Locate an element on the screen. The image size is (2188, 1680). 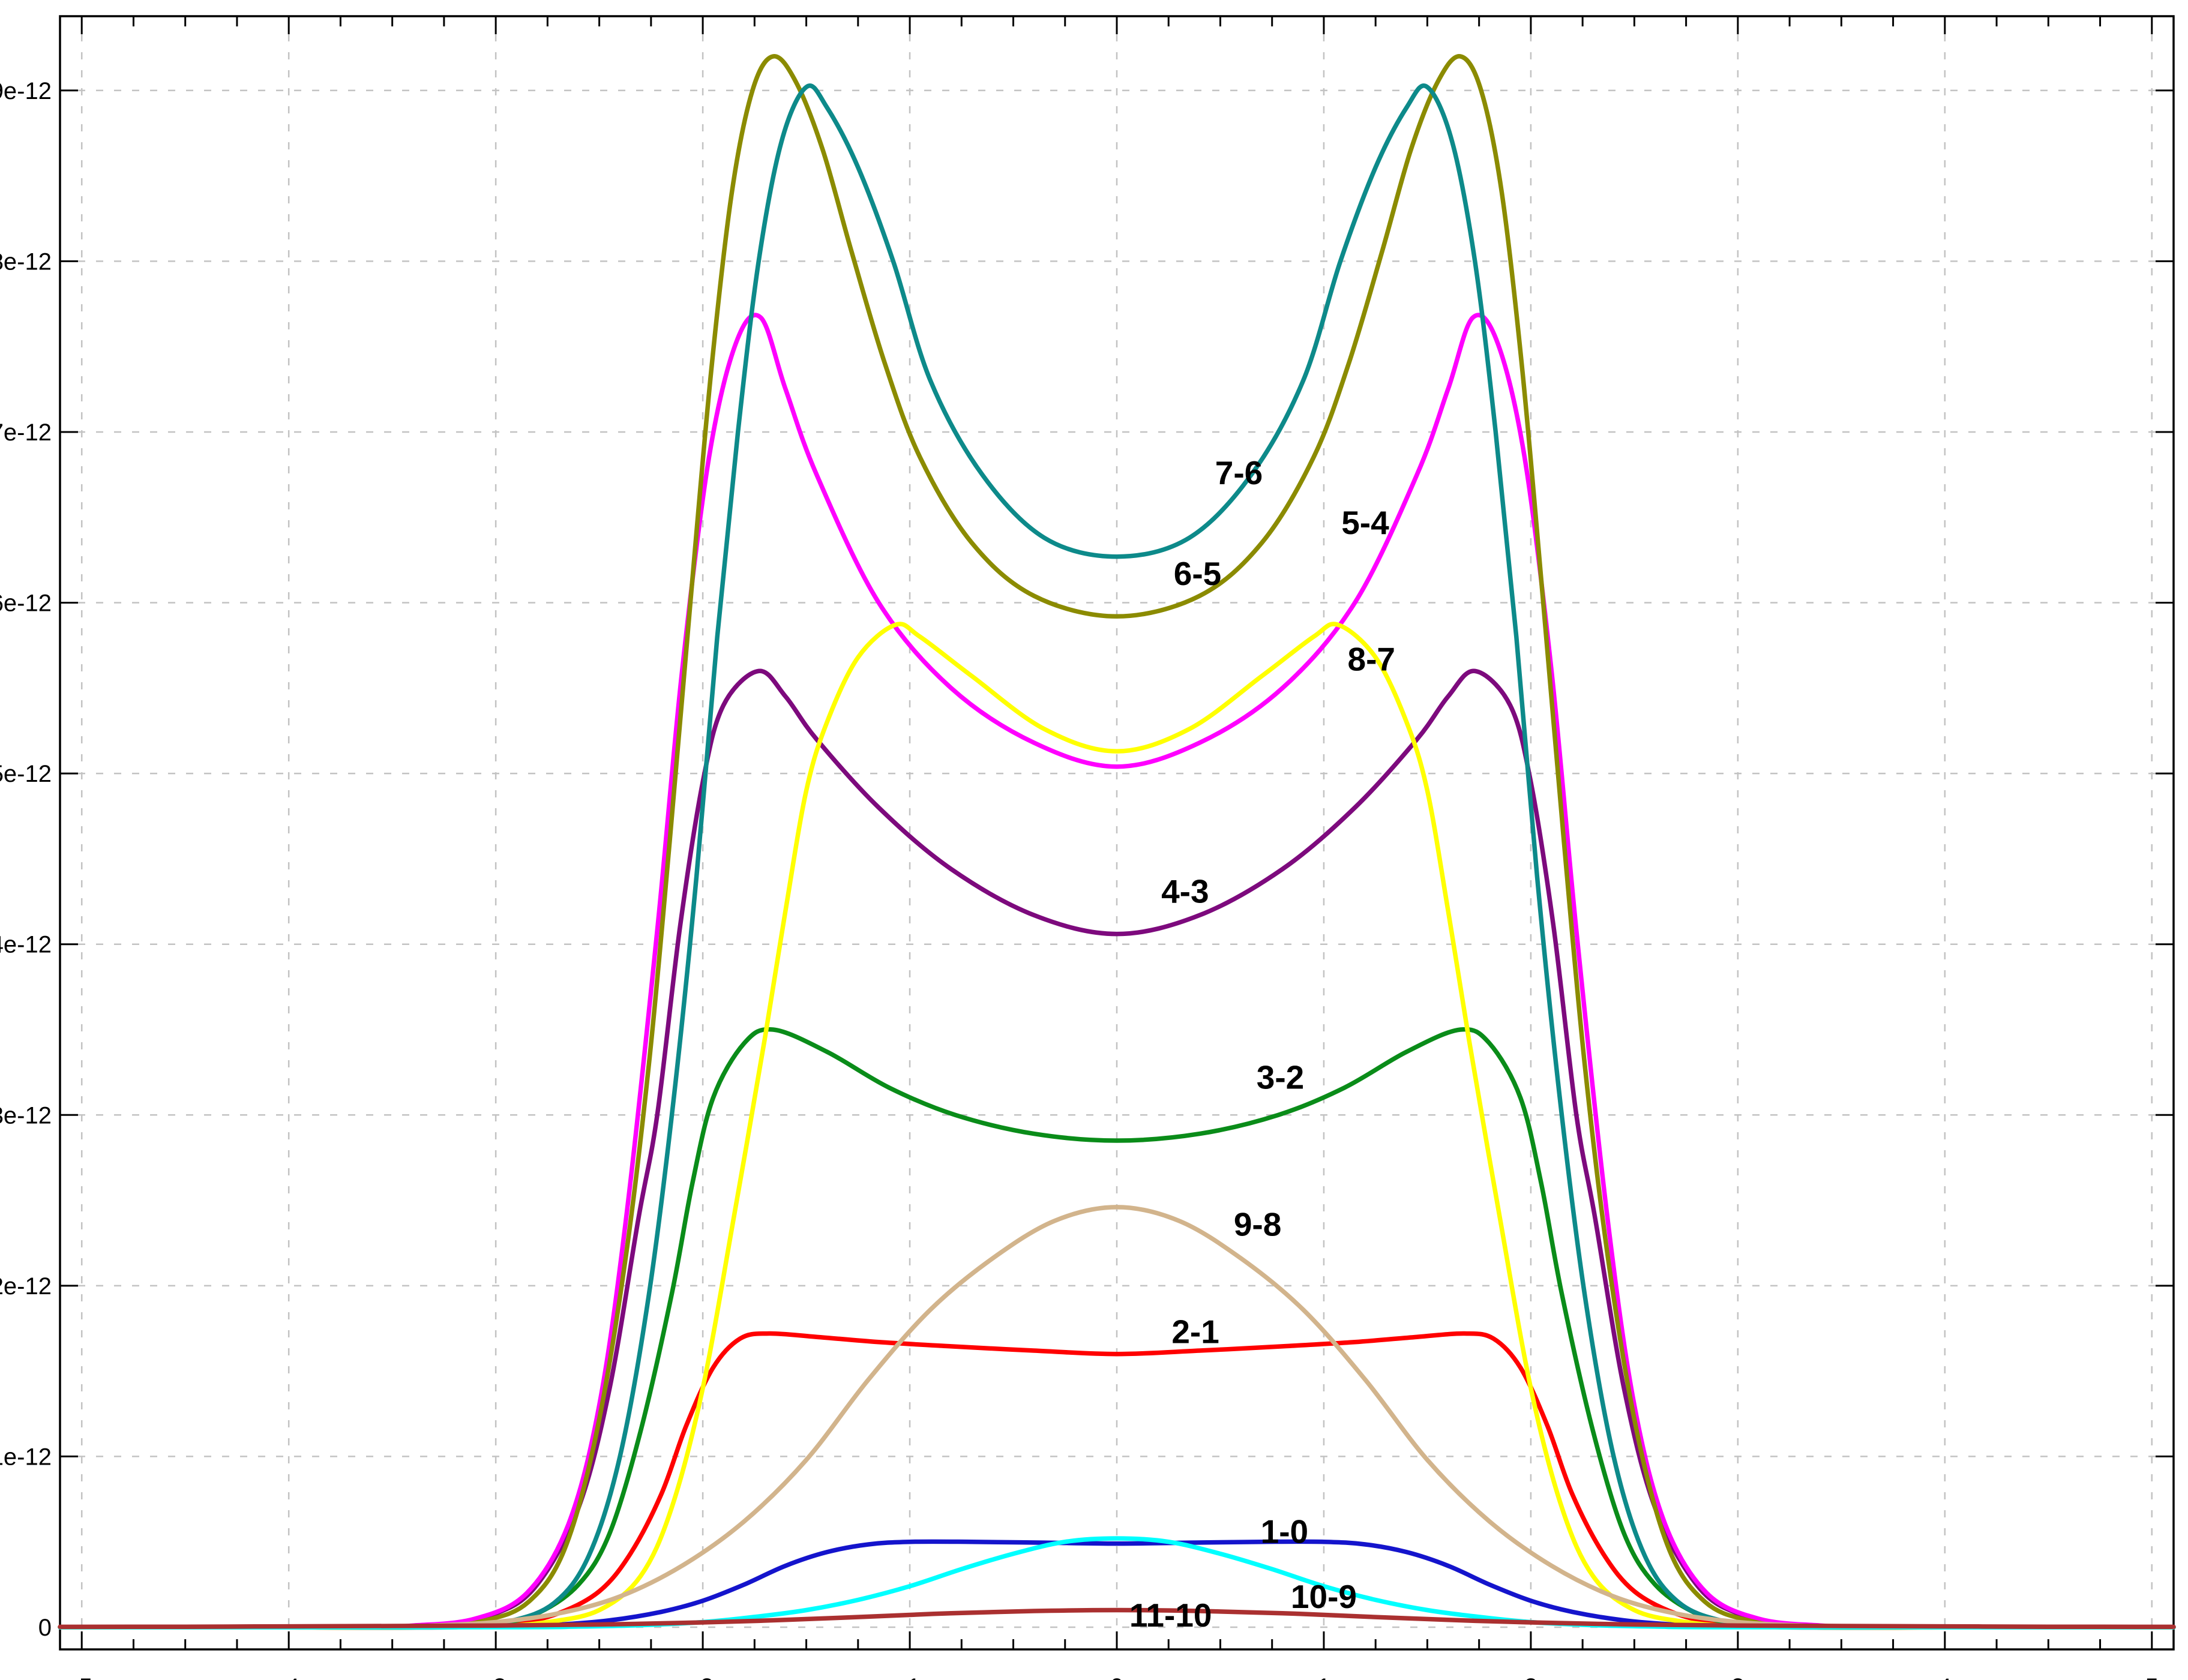
y-tick-label-9e-12: 9e-12 is located at coordinates (26, 91).